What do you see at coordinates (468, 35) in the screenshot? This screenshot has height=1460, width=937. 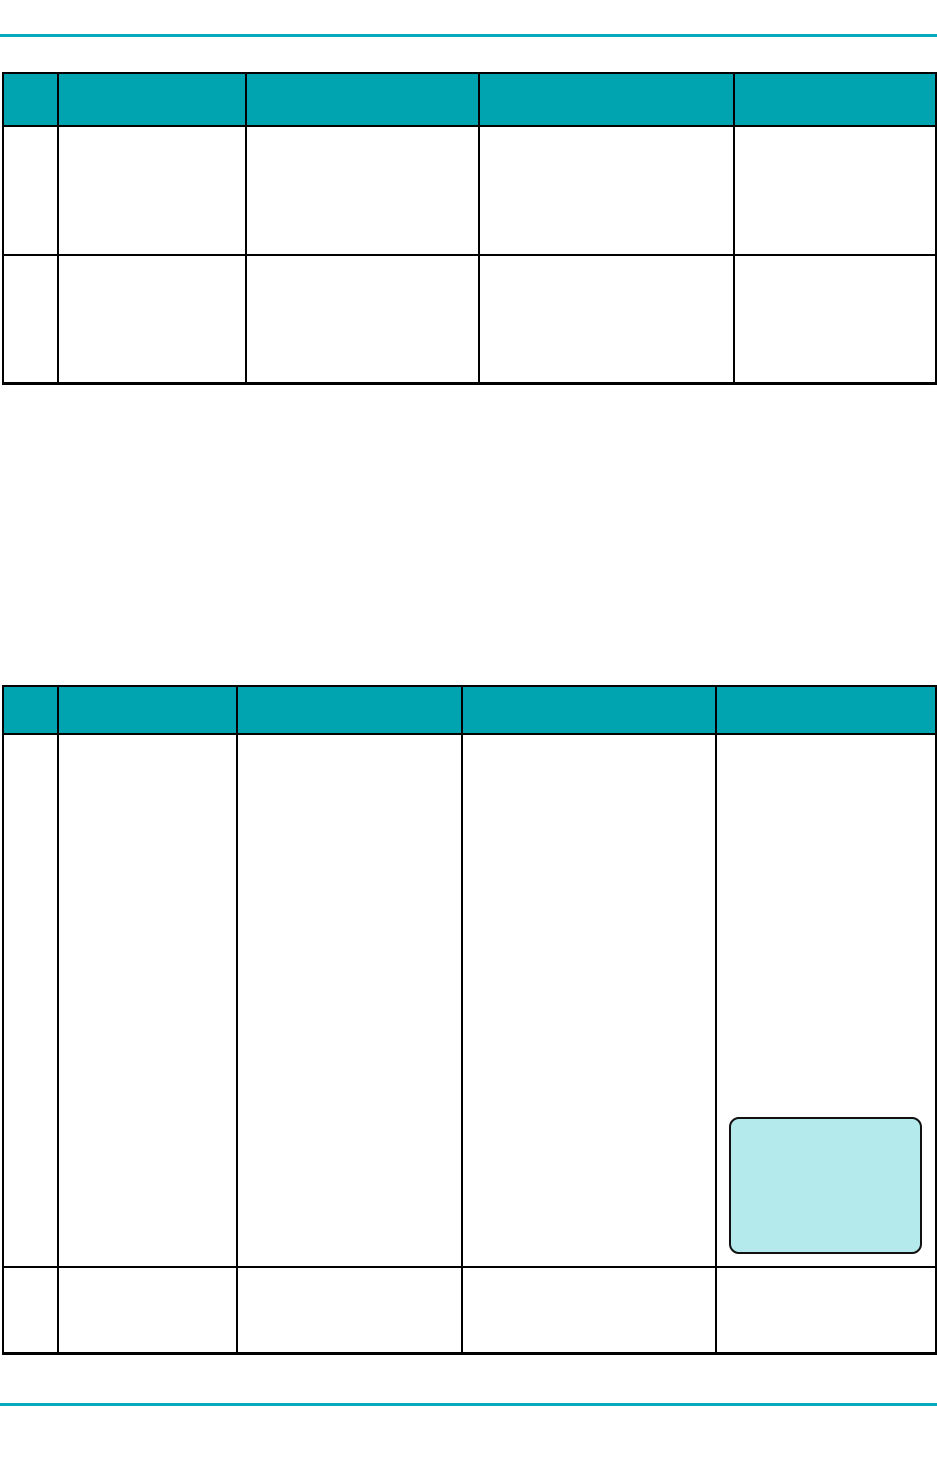 I see `page-header-rule` at bounding box center [468, 35].